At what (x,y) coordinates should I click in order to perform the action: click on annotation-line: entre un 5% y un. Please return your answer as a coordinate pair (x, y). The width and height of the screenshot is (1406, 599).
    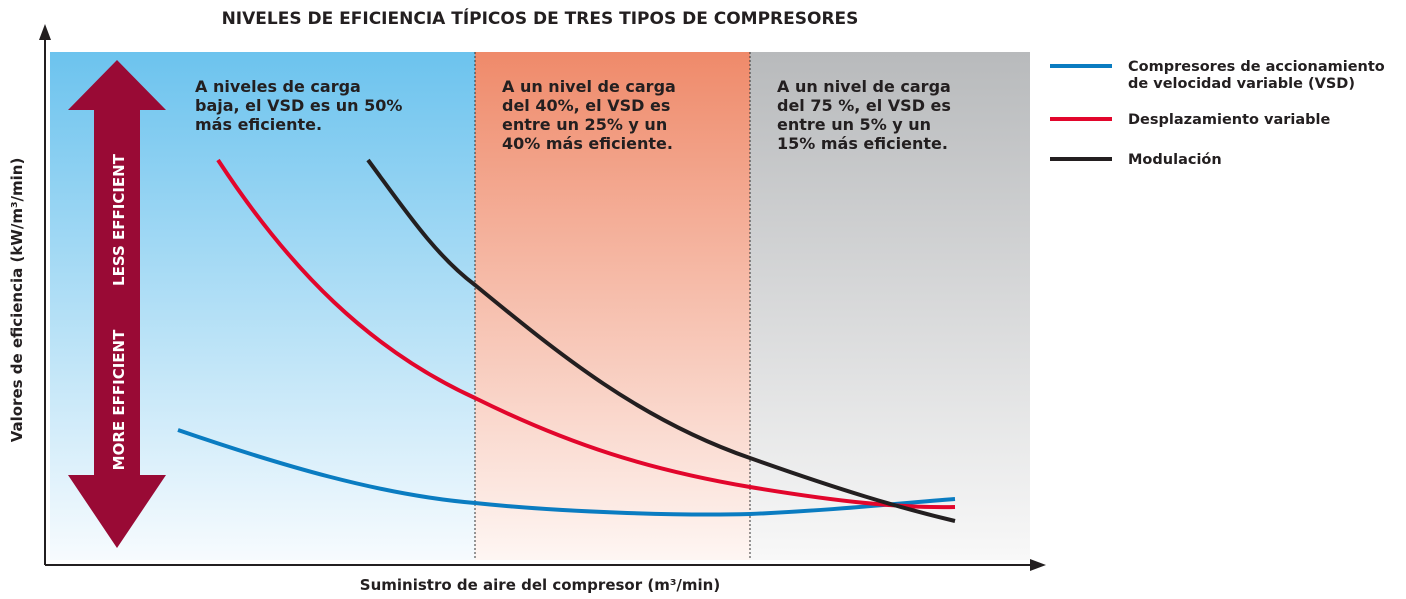
    Looking at the image, I should click on (854, 124).